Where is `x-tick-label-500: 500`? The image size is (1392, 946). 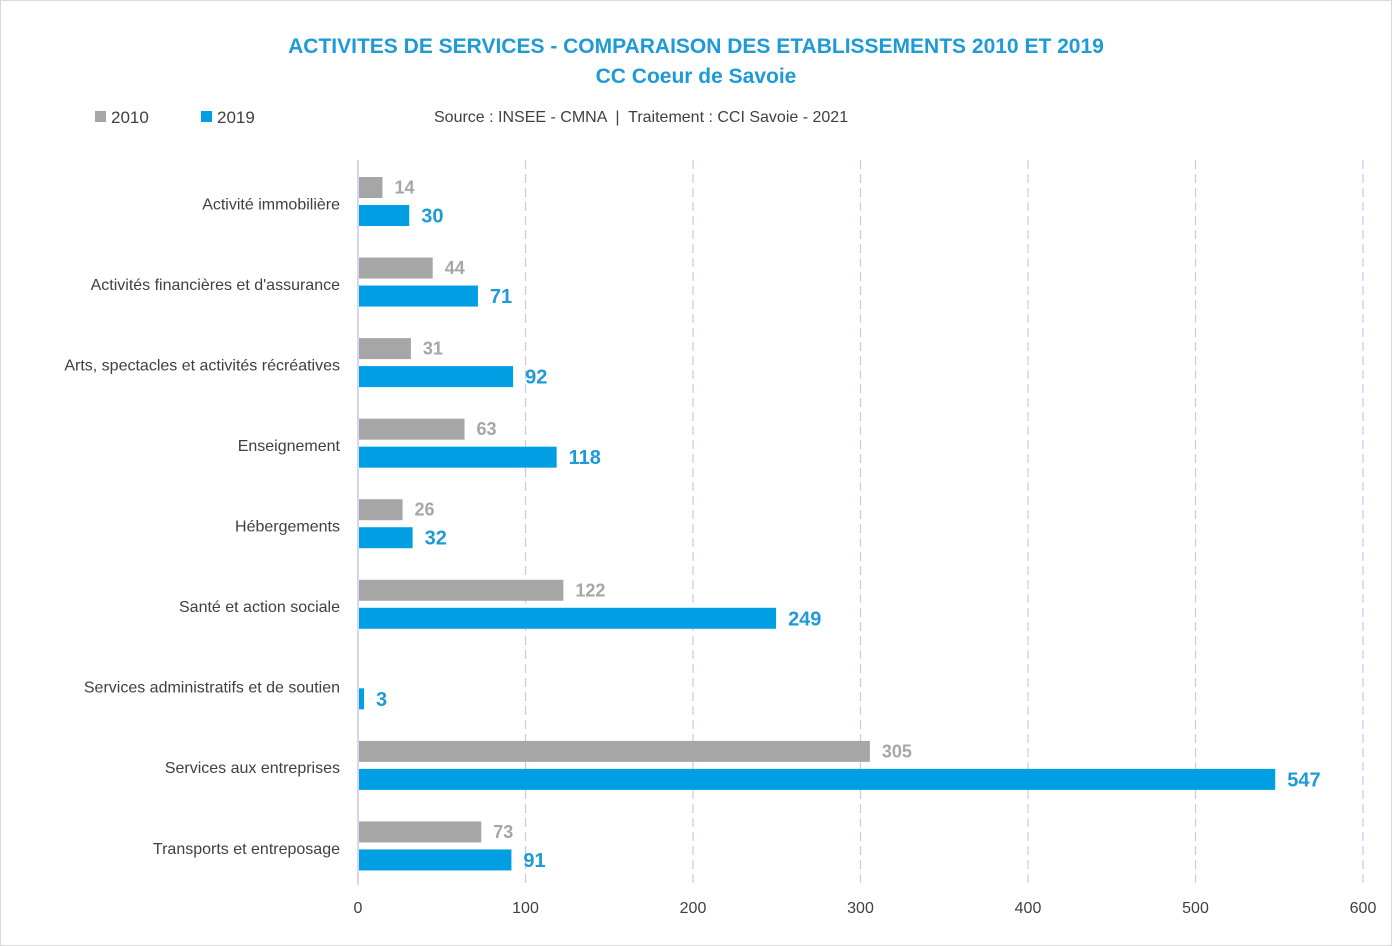 x-tick-label-500: 500 is located at coordinates (1195, 908).